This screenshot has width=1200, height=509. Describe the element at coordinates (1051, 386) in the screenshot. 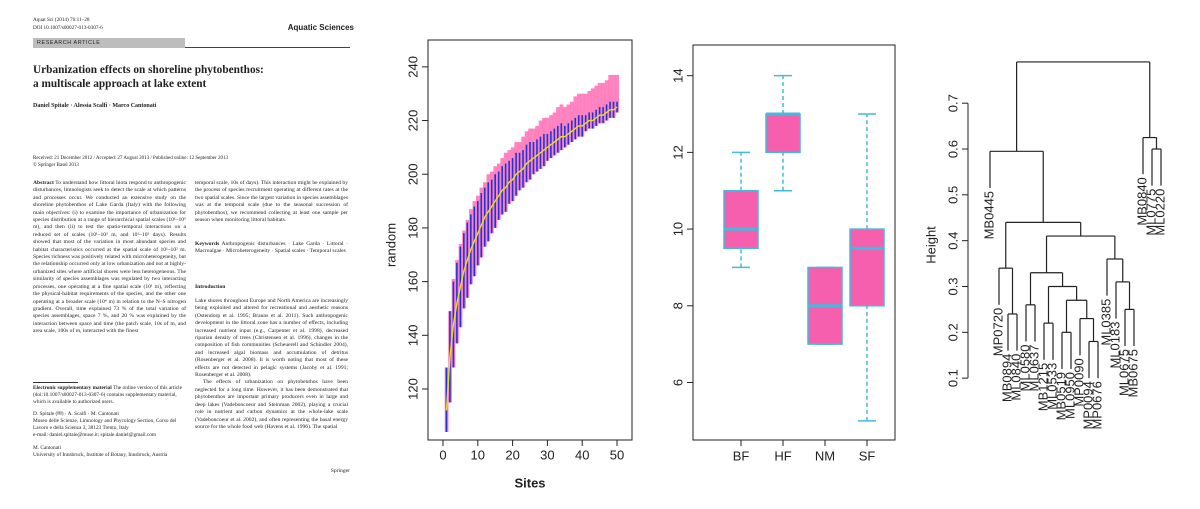

I see `leaf-label: ML0533` at that location.